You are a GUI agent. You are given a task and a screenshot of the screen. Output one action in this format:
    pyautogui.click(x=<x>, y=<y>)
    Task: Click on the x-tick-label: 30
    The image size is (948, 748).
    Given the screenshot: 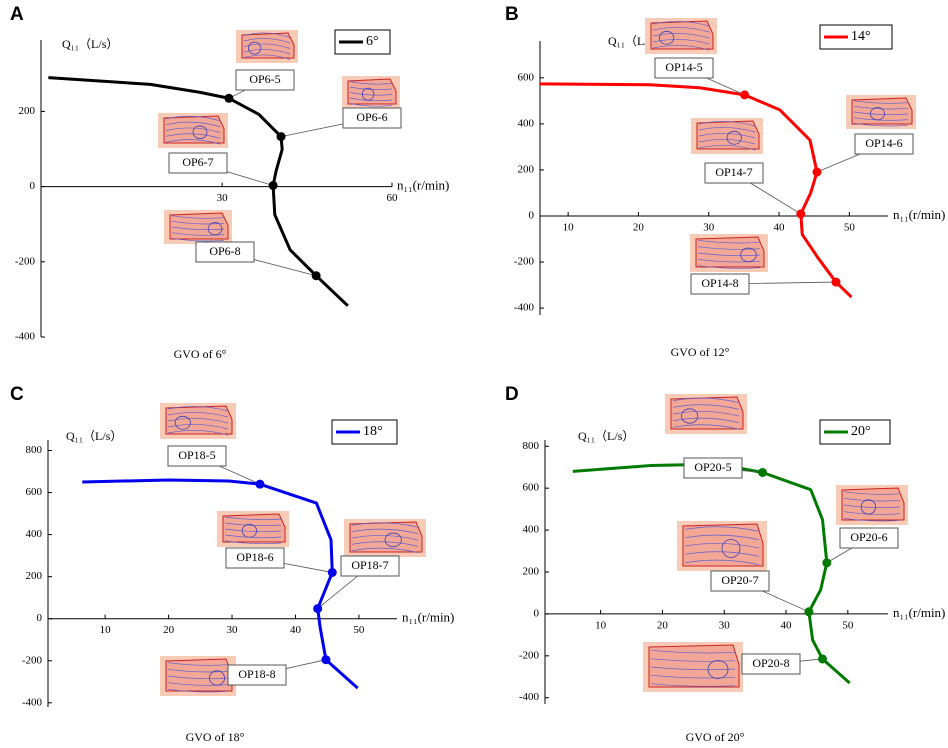 What is the action you would take?
    pyautogui.click(x=725, y=625)
    